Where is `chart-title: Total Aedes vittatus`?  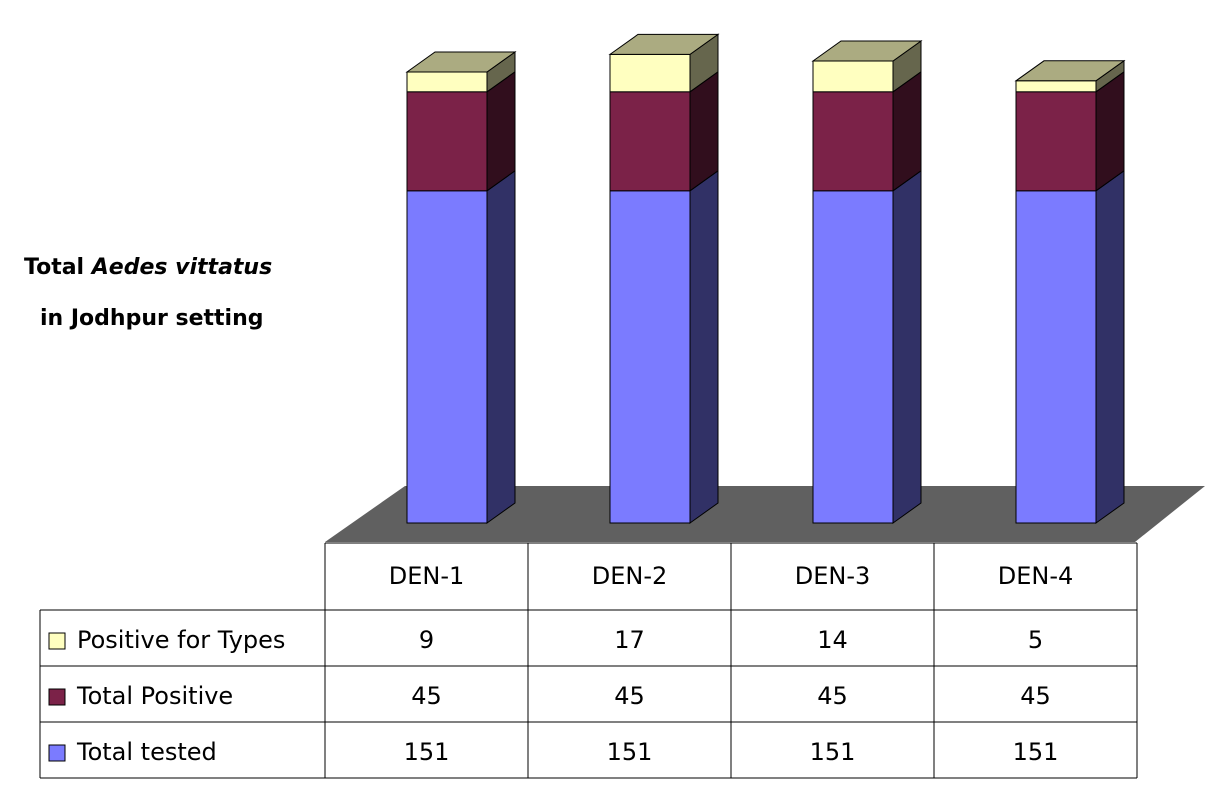
chart-title: Total Aedes vittatus is located at coordinates (148, 267).